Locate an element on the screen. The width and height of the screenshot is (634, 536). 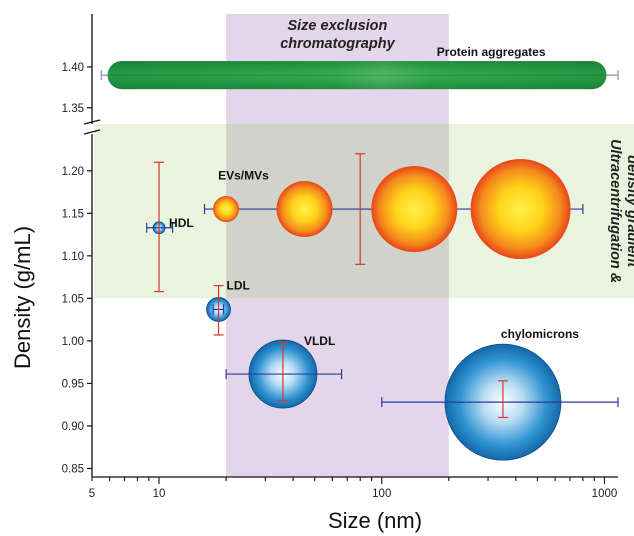
sec-region-label: chromatography is located at coordinates (337, 44).